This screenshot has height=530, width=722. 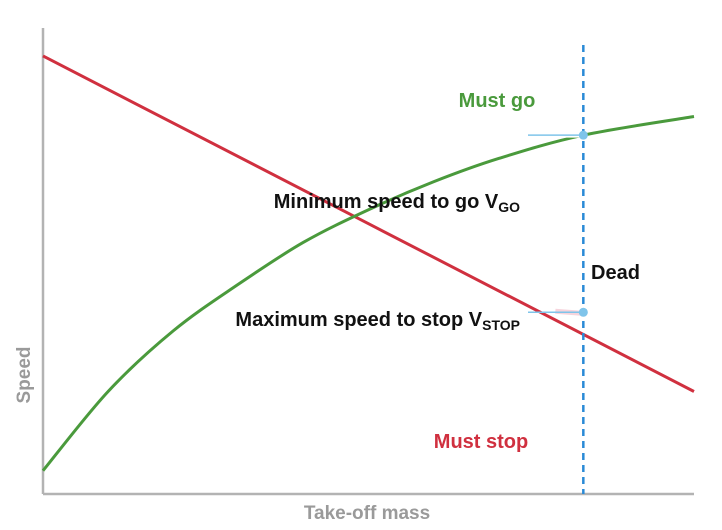 I want to click on vgo-marker, so click(x=583, y=135).